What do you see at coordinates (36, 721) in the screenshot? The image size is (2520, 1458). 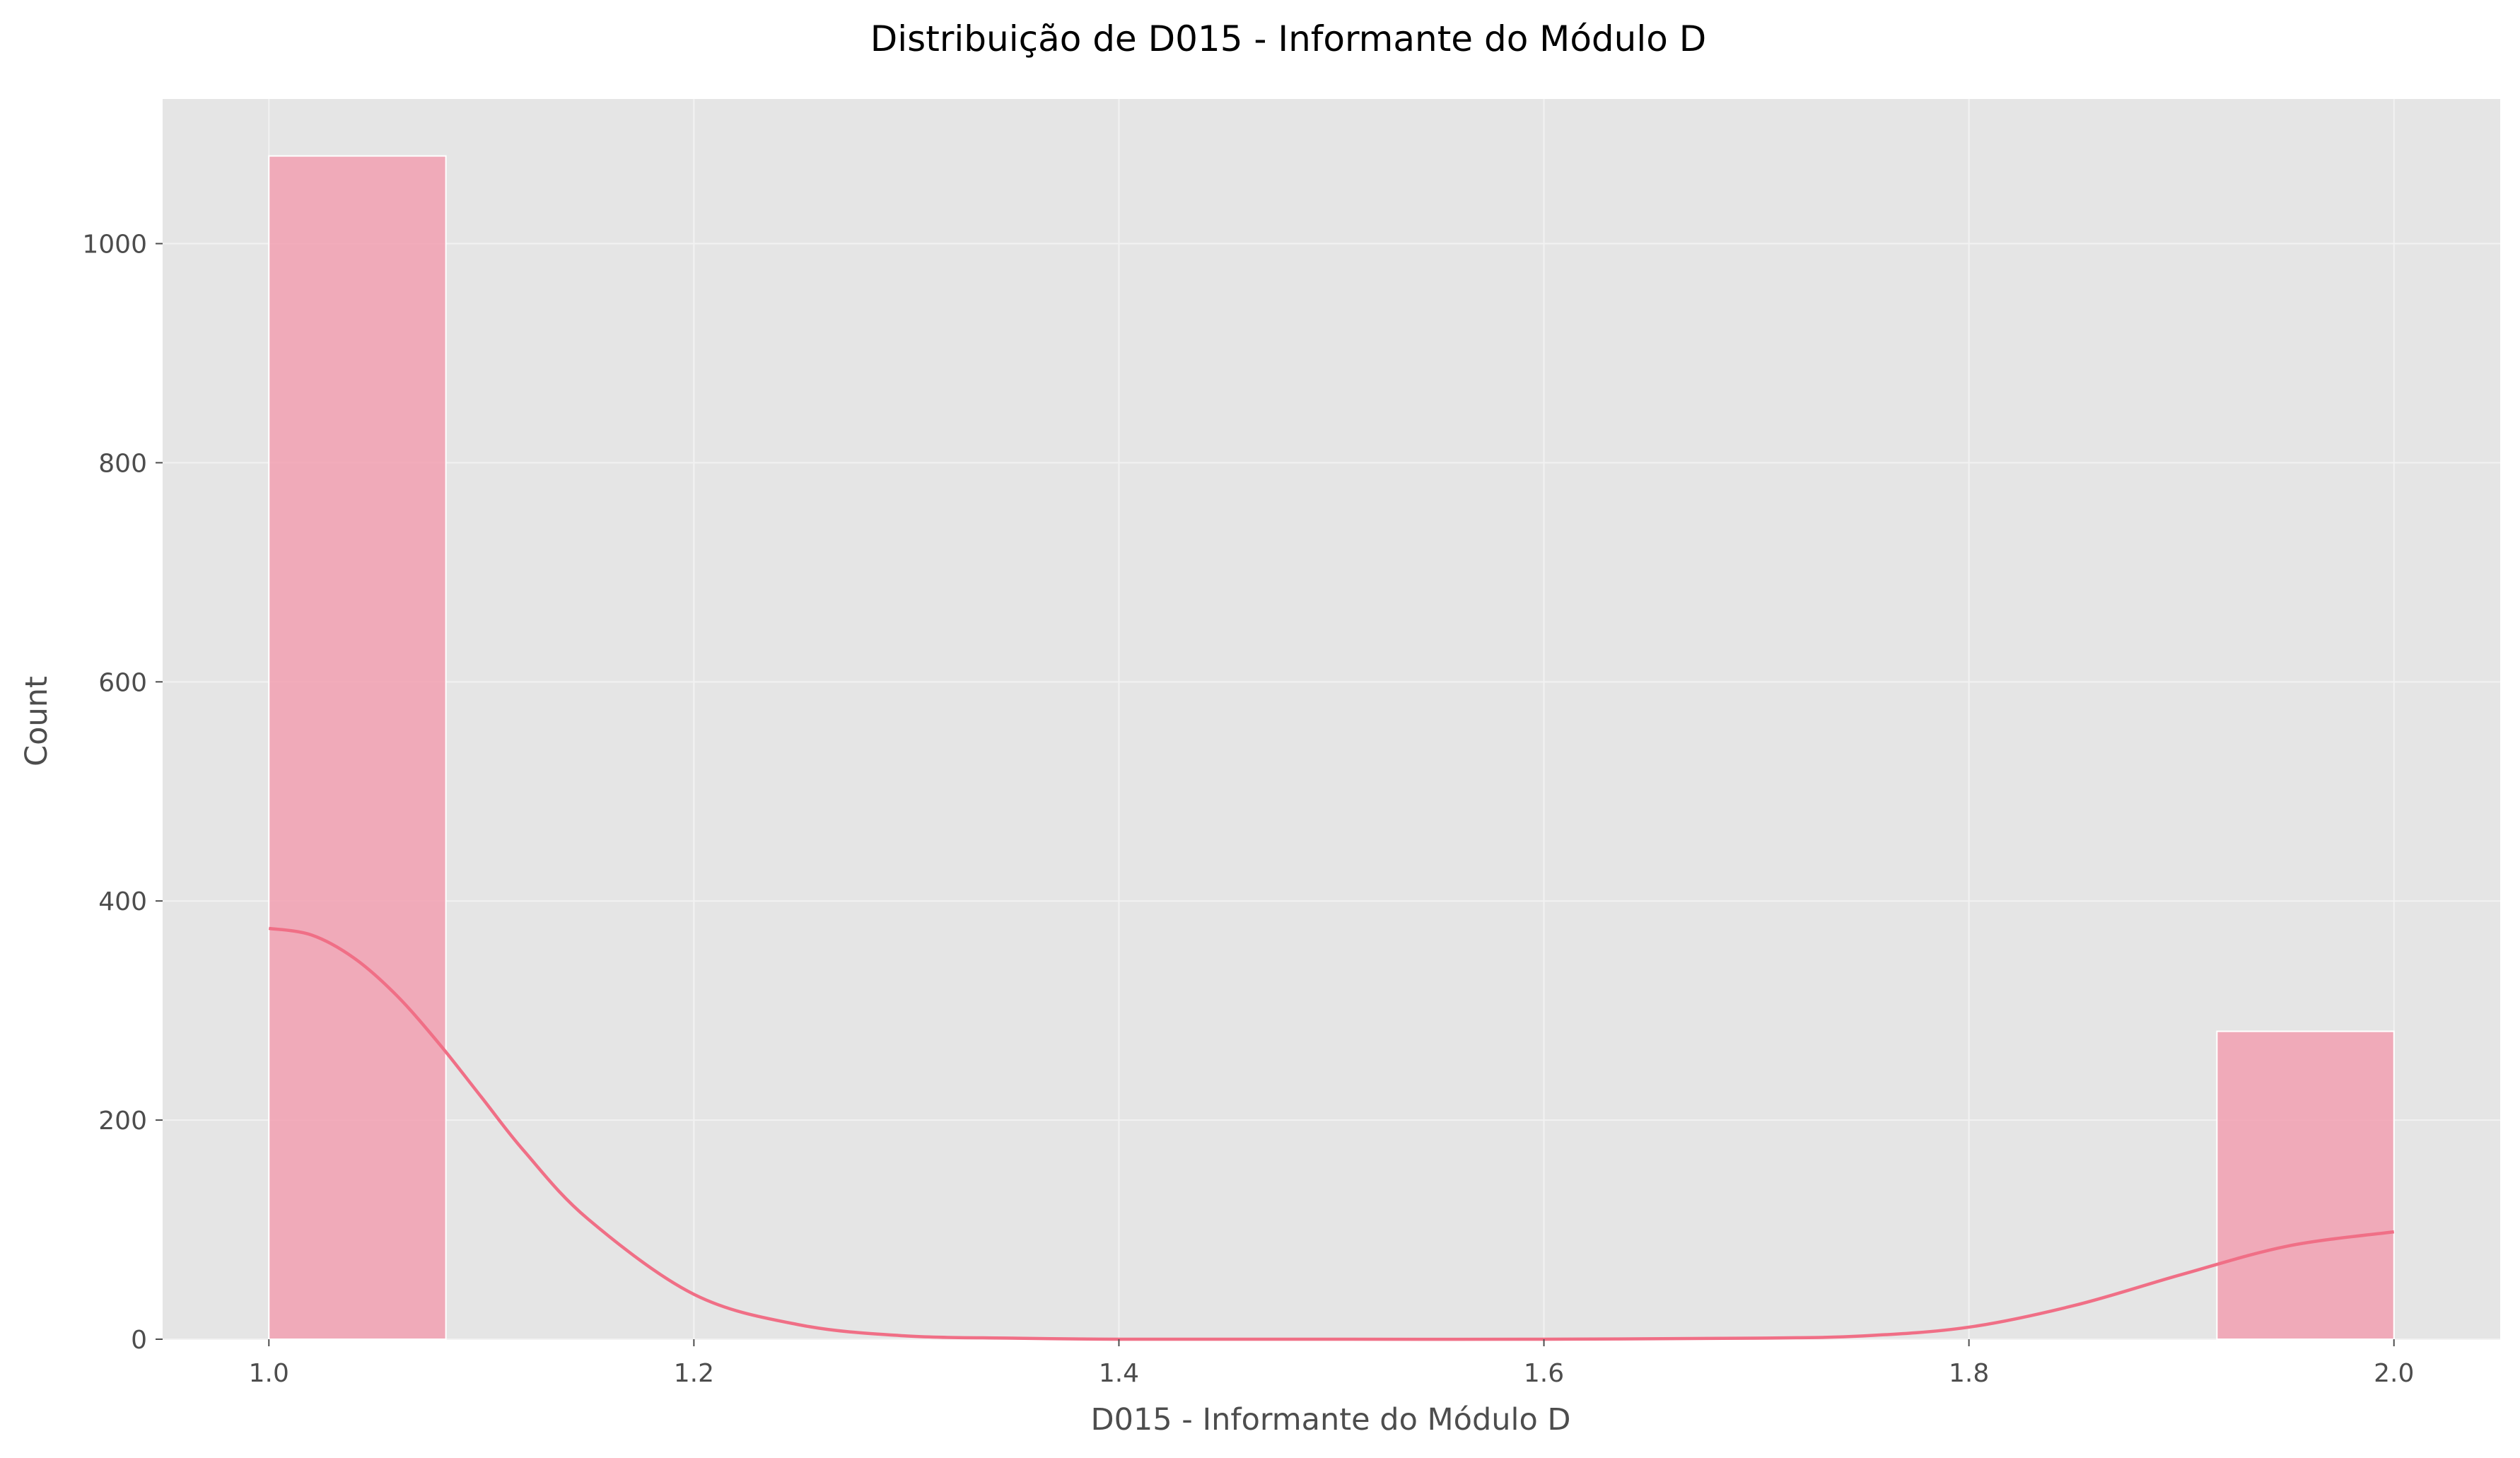 I see `y-axis-label: Count` at bounding box center [36, 721].